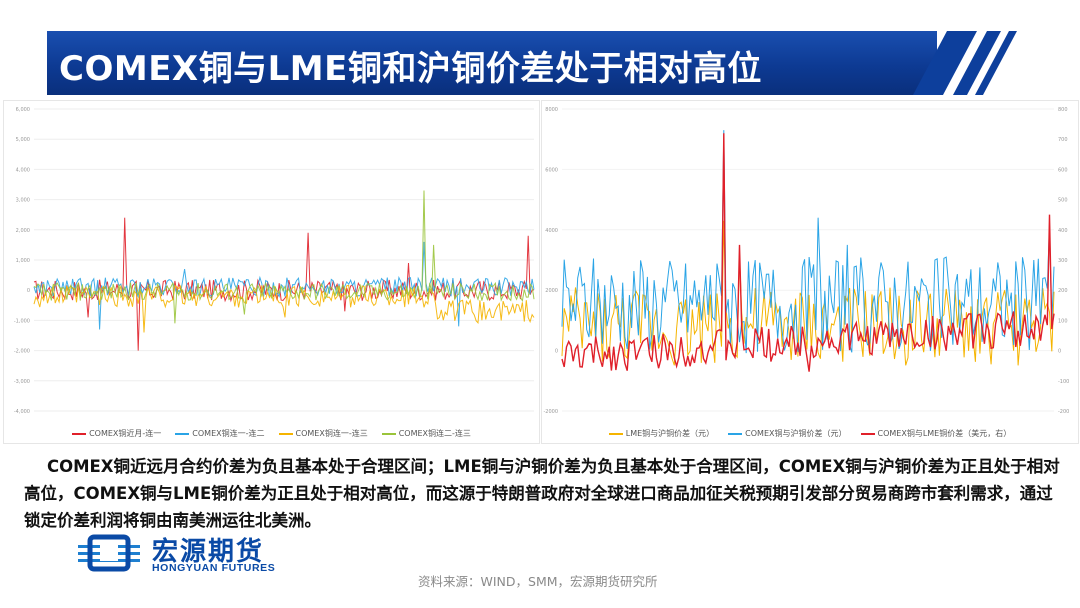 Image resolution: width=1080 pixels, height=608 pixels. Describe the element at coordinates (551, 170) in the screenshot. I see `y-tick-label-left: 6000` at that location.